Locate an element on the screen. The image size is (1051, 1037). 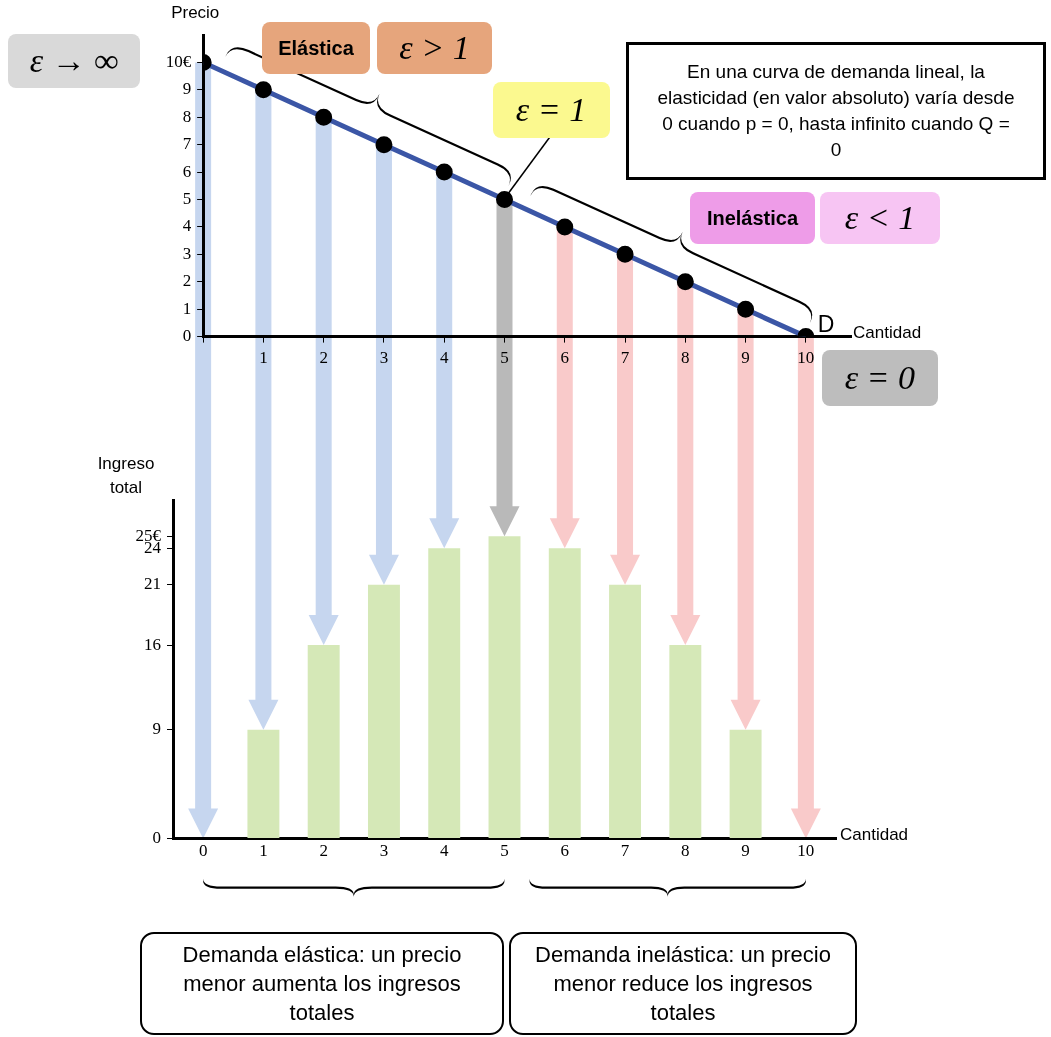
y-axis-title: Ingreso total is located at coordinates (126, 476).